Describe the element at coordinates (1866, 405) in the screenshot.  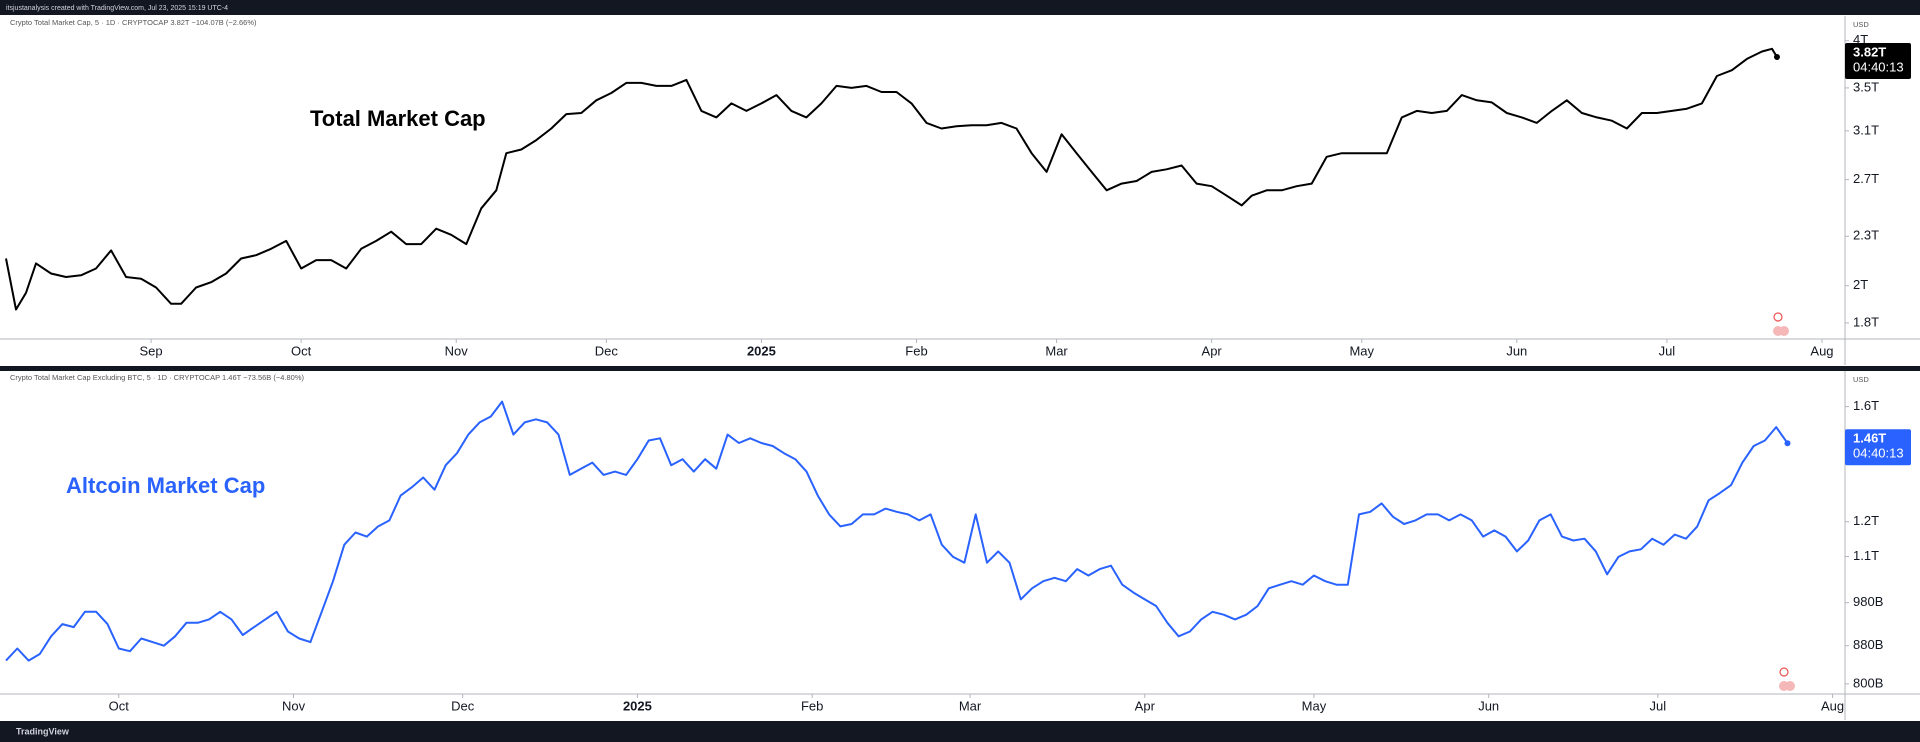
I see `y-tick-label: 1.6T` at that location.